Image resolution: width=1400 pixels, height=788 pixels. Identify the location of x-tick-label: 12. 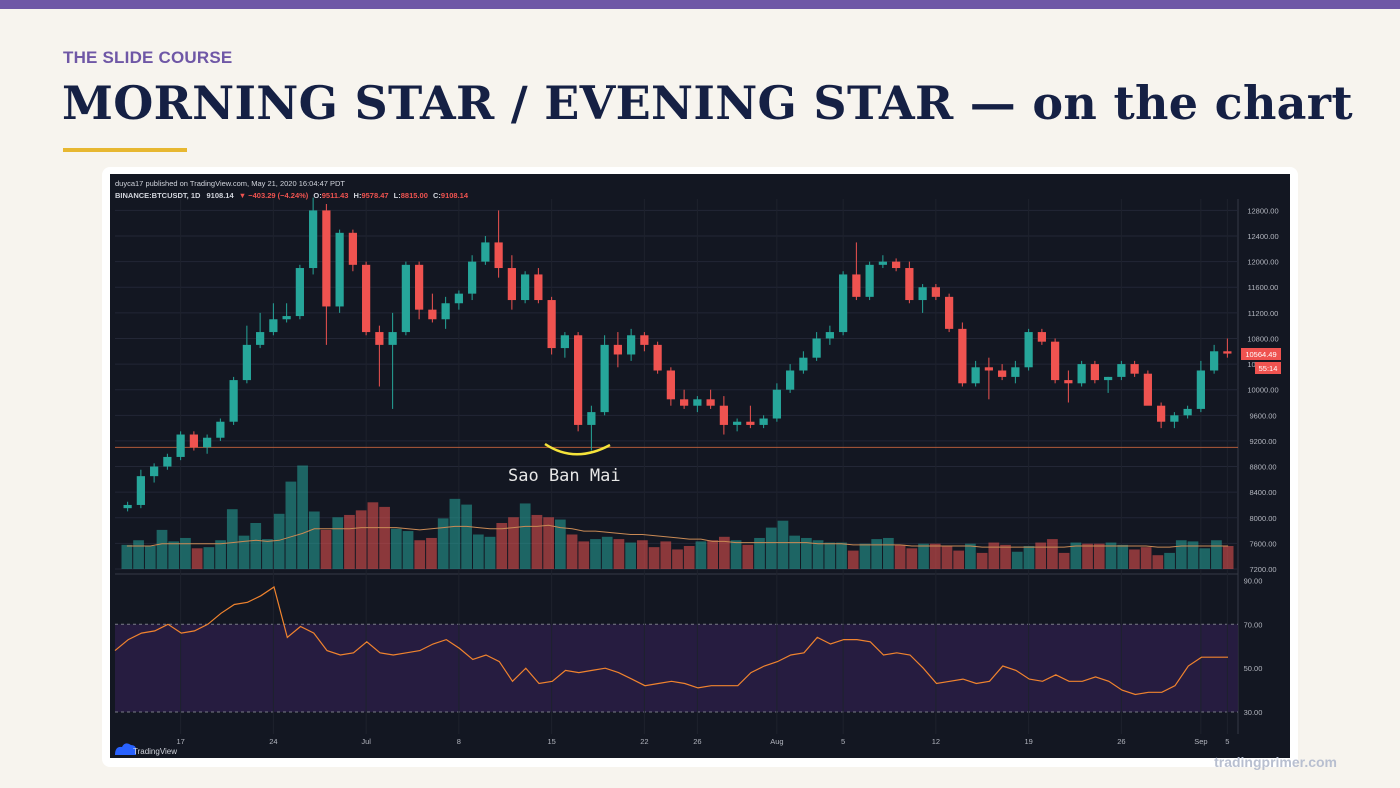
(936, 741).